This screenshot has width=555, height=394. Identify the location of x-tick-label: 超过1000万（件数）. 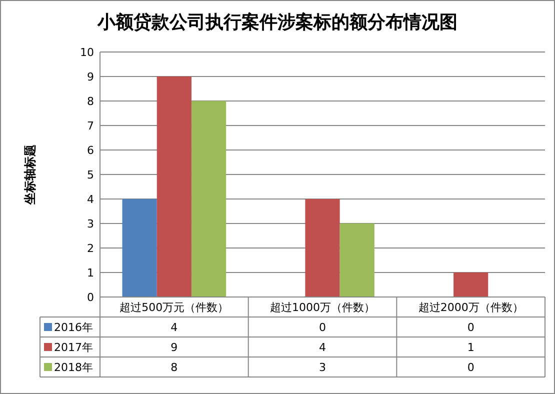
(322, 307).